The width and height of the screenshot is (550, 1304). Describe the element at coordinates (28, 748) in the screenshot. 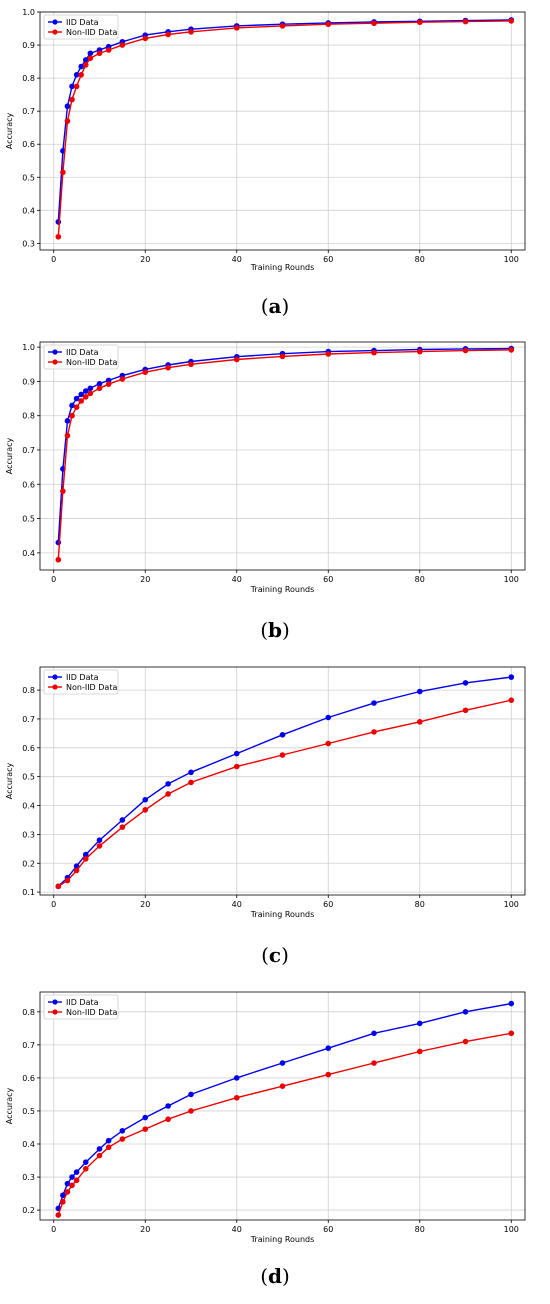

I see `chart-c-ytick-label-5: 0.6` at that location.